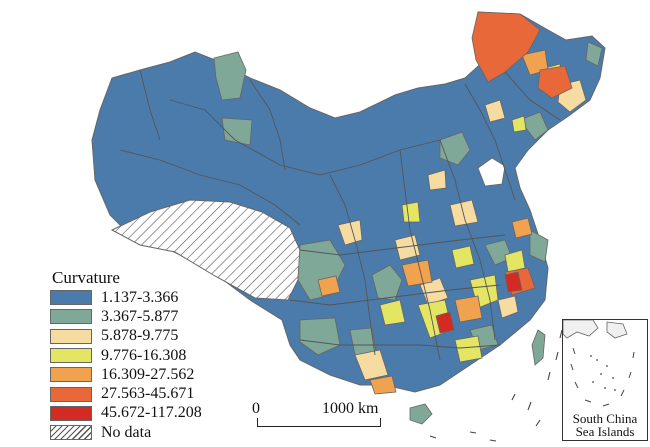 This screenshot has height=447, width=650. I want to click on legend-label: 1.137-3.366, so click(140, 297).